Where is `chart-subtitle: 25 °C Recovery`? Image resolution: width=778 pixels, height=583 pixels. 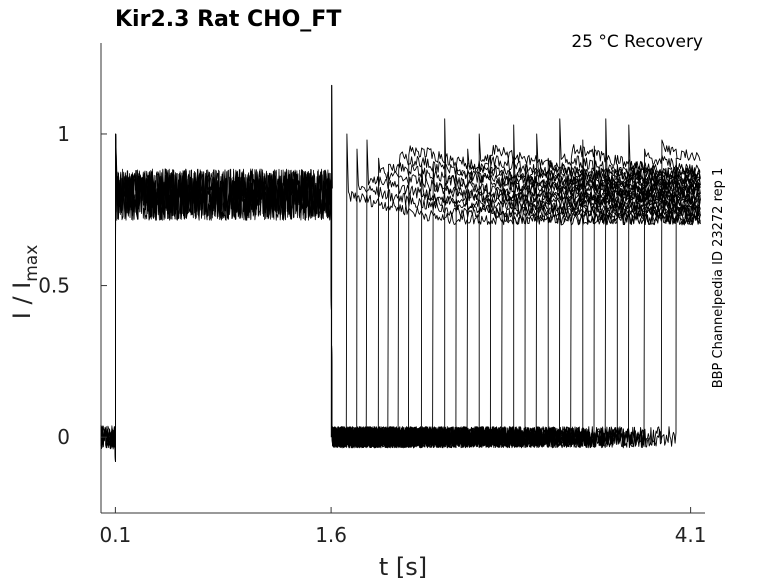
chart-subtitle: 25 °C Recovery is located at coordinates (637, 42).